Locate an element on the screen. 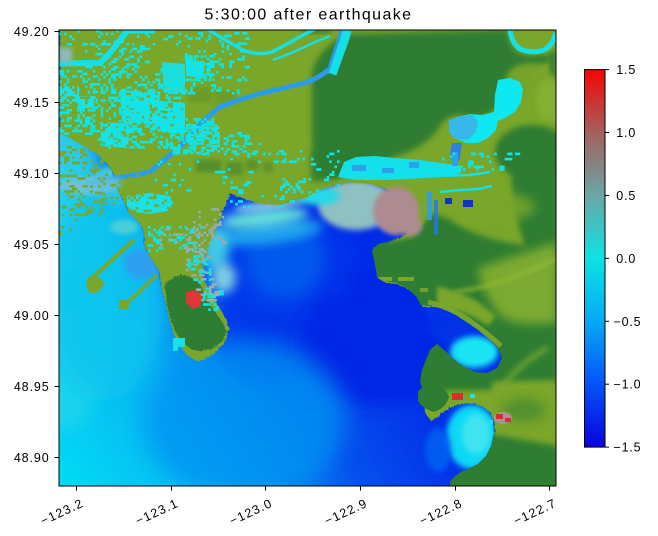 The image size is (658, 536). svg-text: 0.5 is located at coordinates (626, 196).